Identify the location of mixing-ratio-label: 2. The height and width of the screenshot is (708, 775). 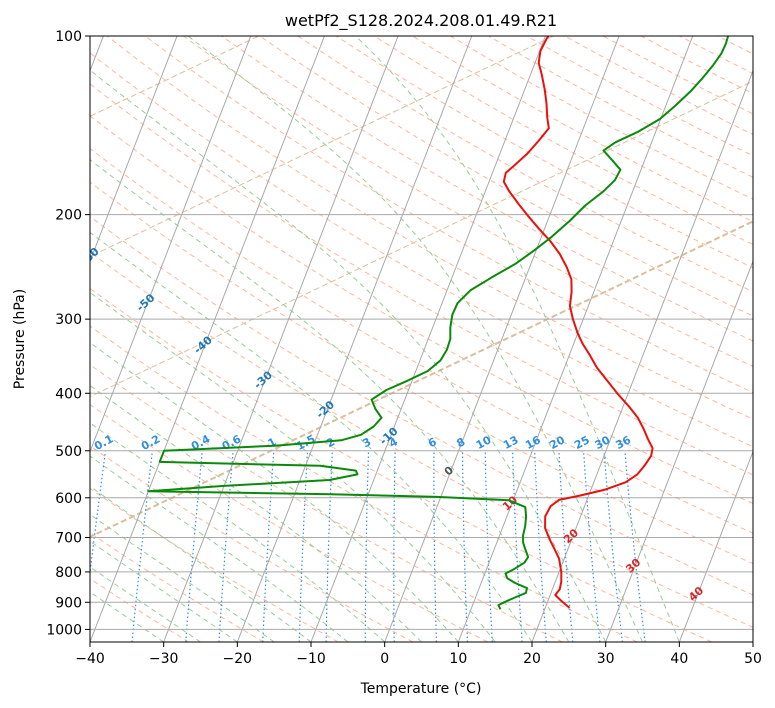
(330, 442).